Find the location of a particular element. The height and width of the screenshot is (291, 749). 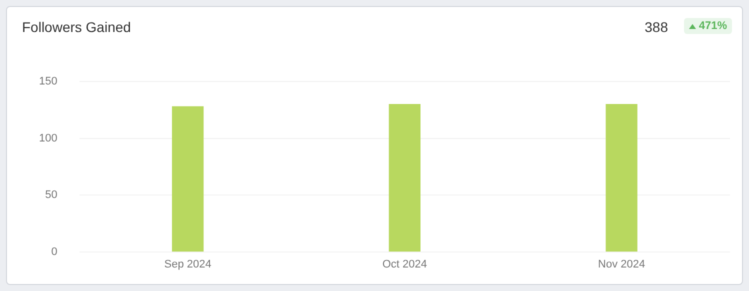

chart-title: Followers Gained is located at coordinates (76, 27).